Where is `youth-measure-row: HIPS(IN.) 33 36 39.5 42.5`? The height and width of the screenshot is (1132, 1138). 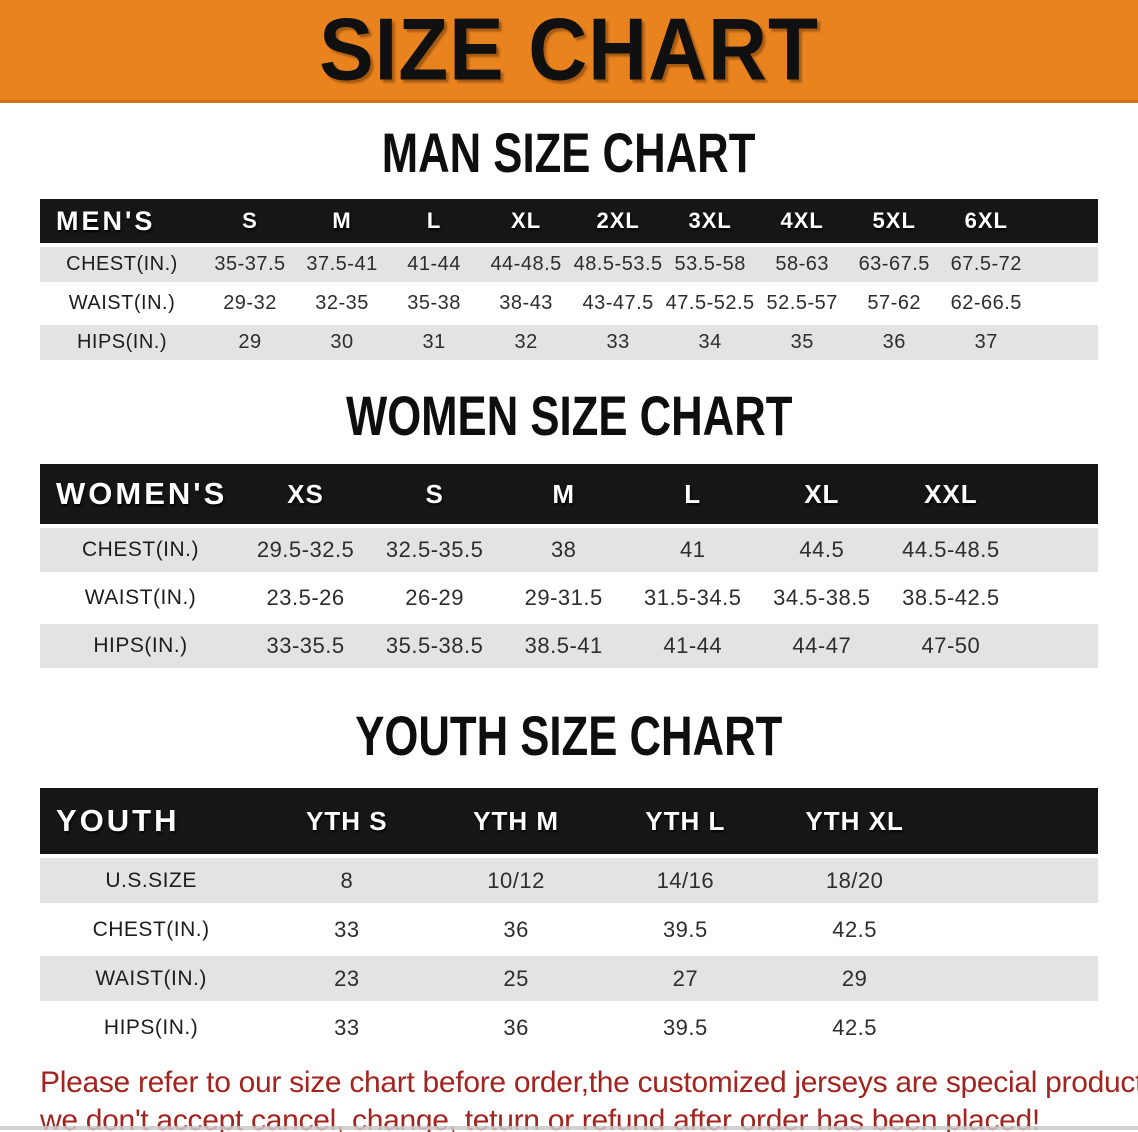
youth-measure-row: HIPS(IN.) 33 36 39.5 42.5 is located at coordinates (569, 1025).